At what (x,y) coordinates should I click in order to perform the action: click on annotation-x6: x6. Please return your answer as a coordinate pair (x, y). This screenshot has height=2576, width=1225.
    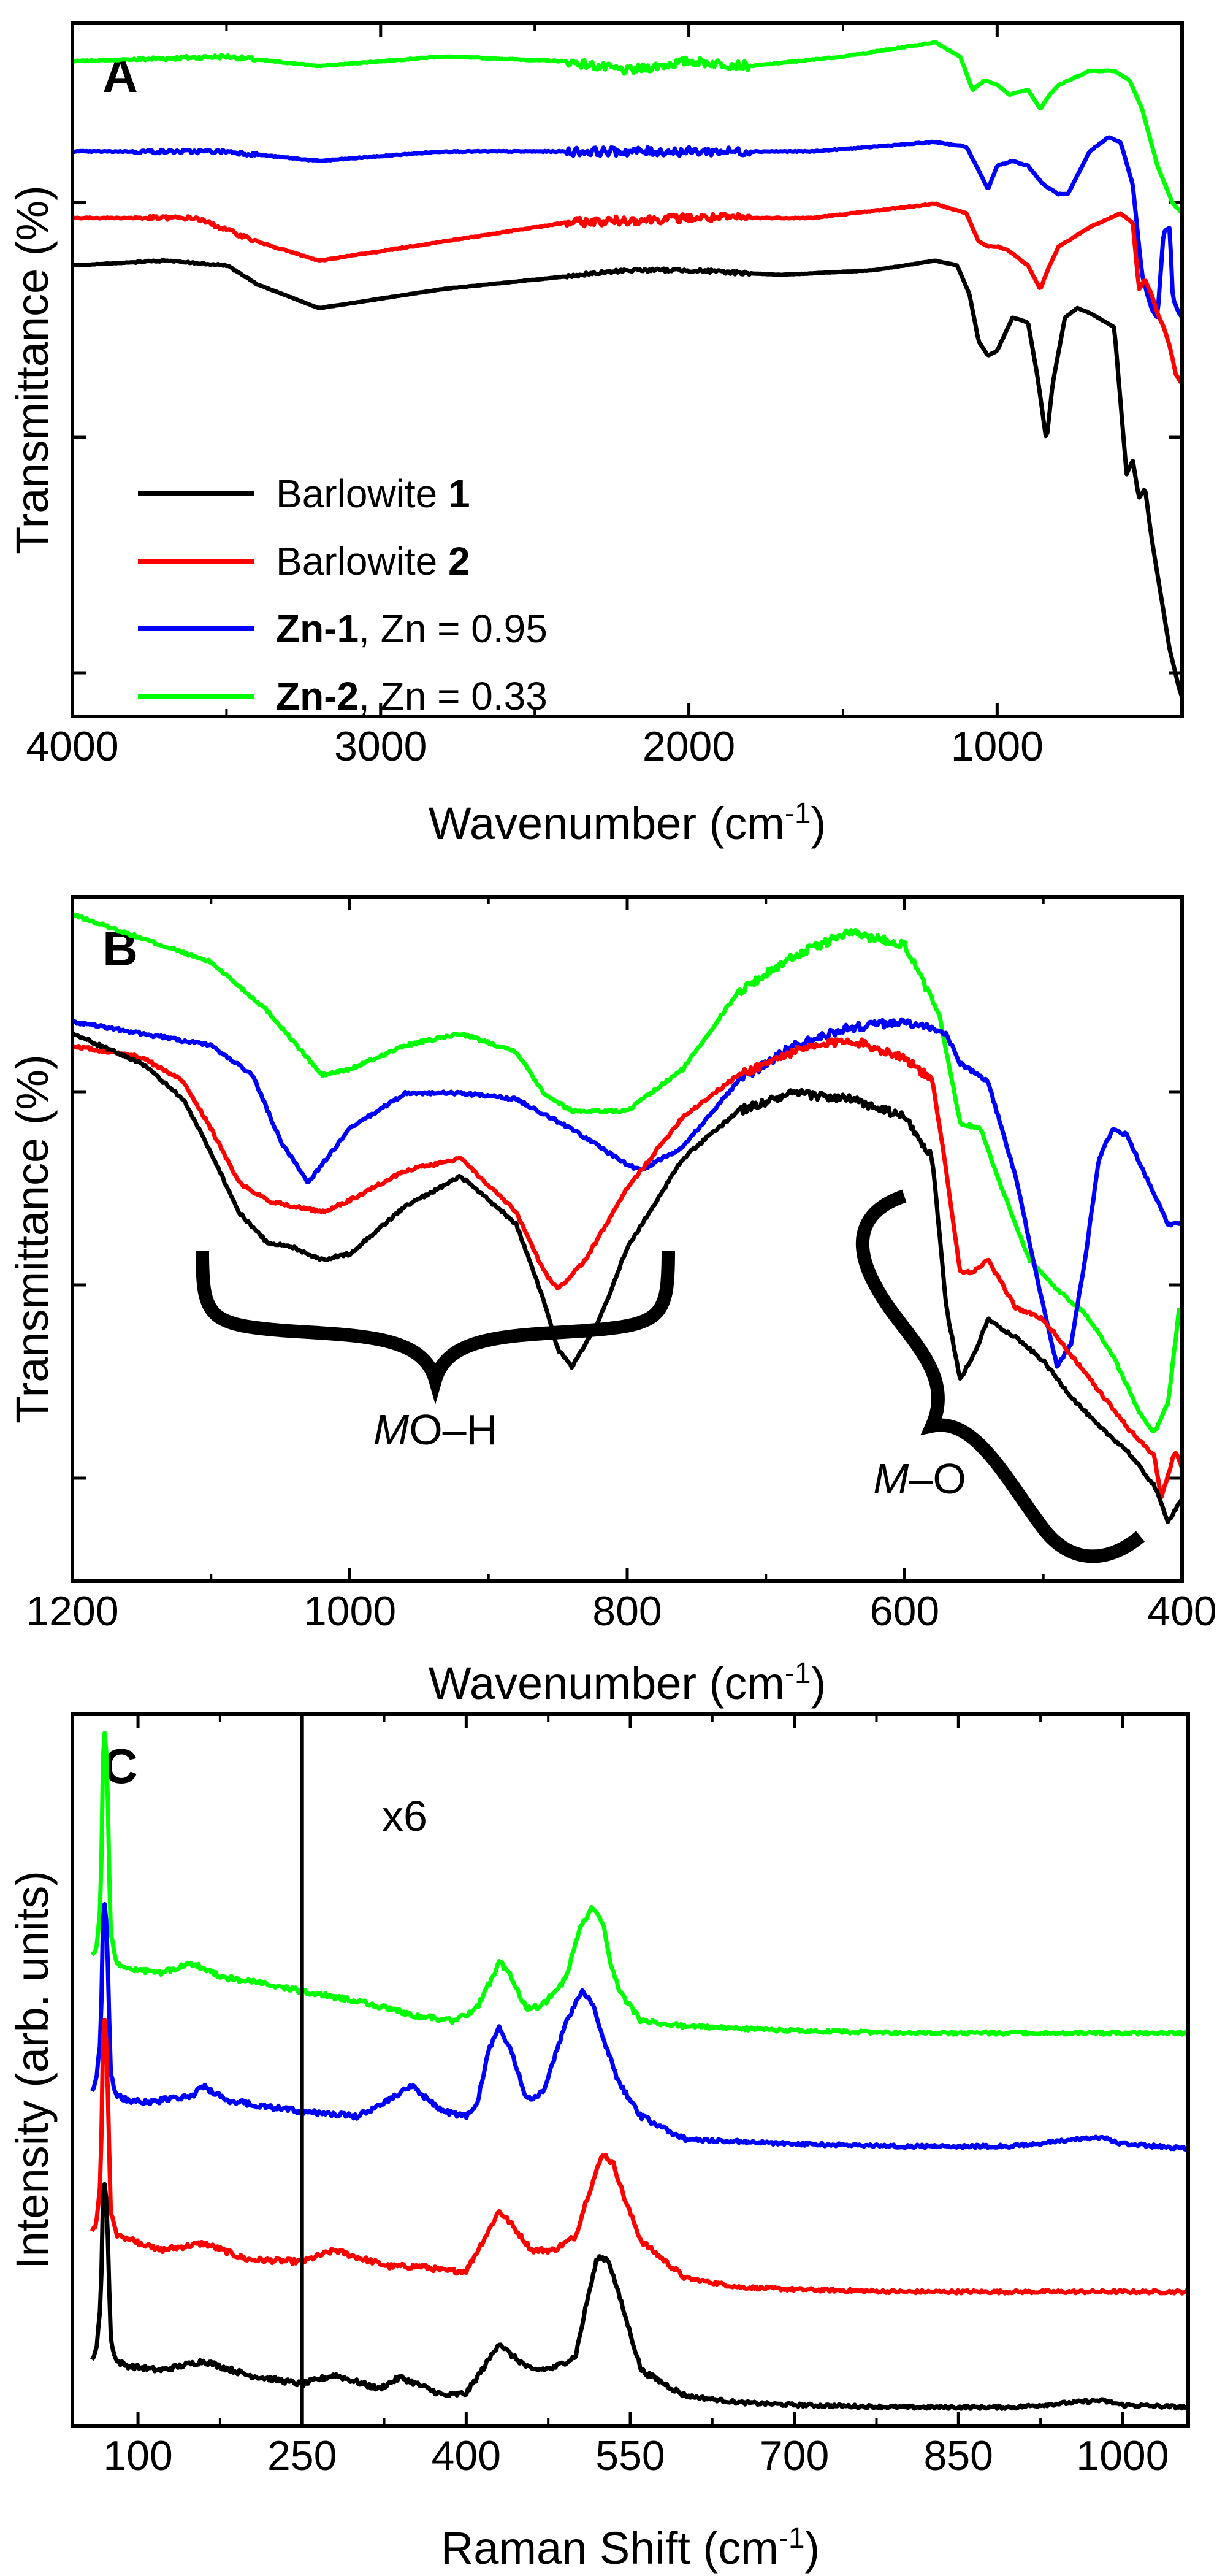
    Looking at the image, I should click on (404, 1816).